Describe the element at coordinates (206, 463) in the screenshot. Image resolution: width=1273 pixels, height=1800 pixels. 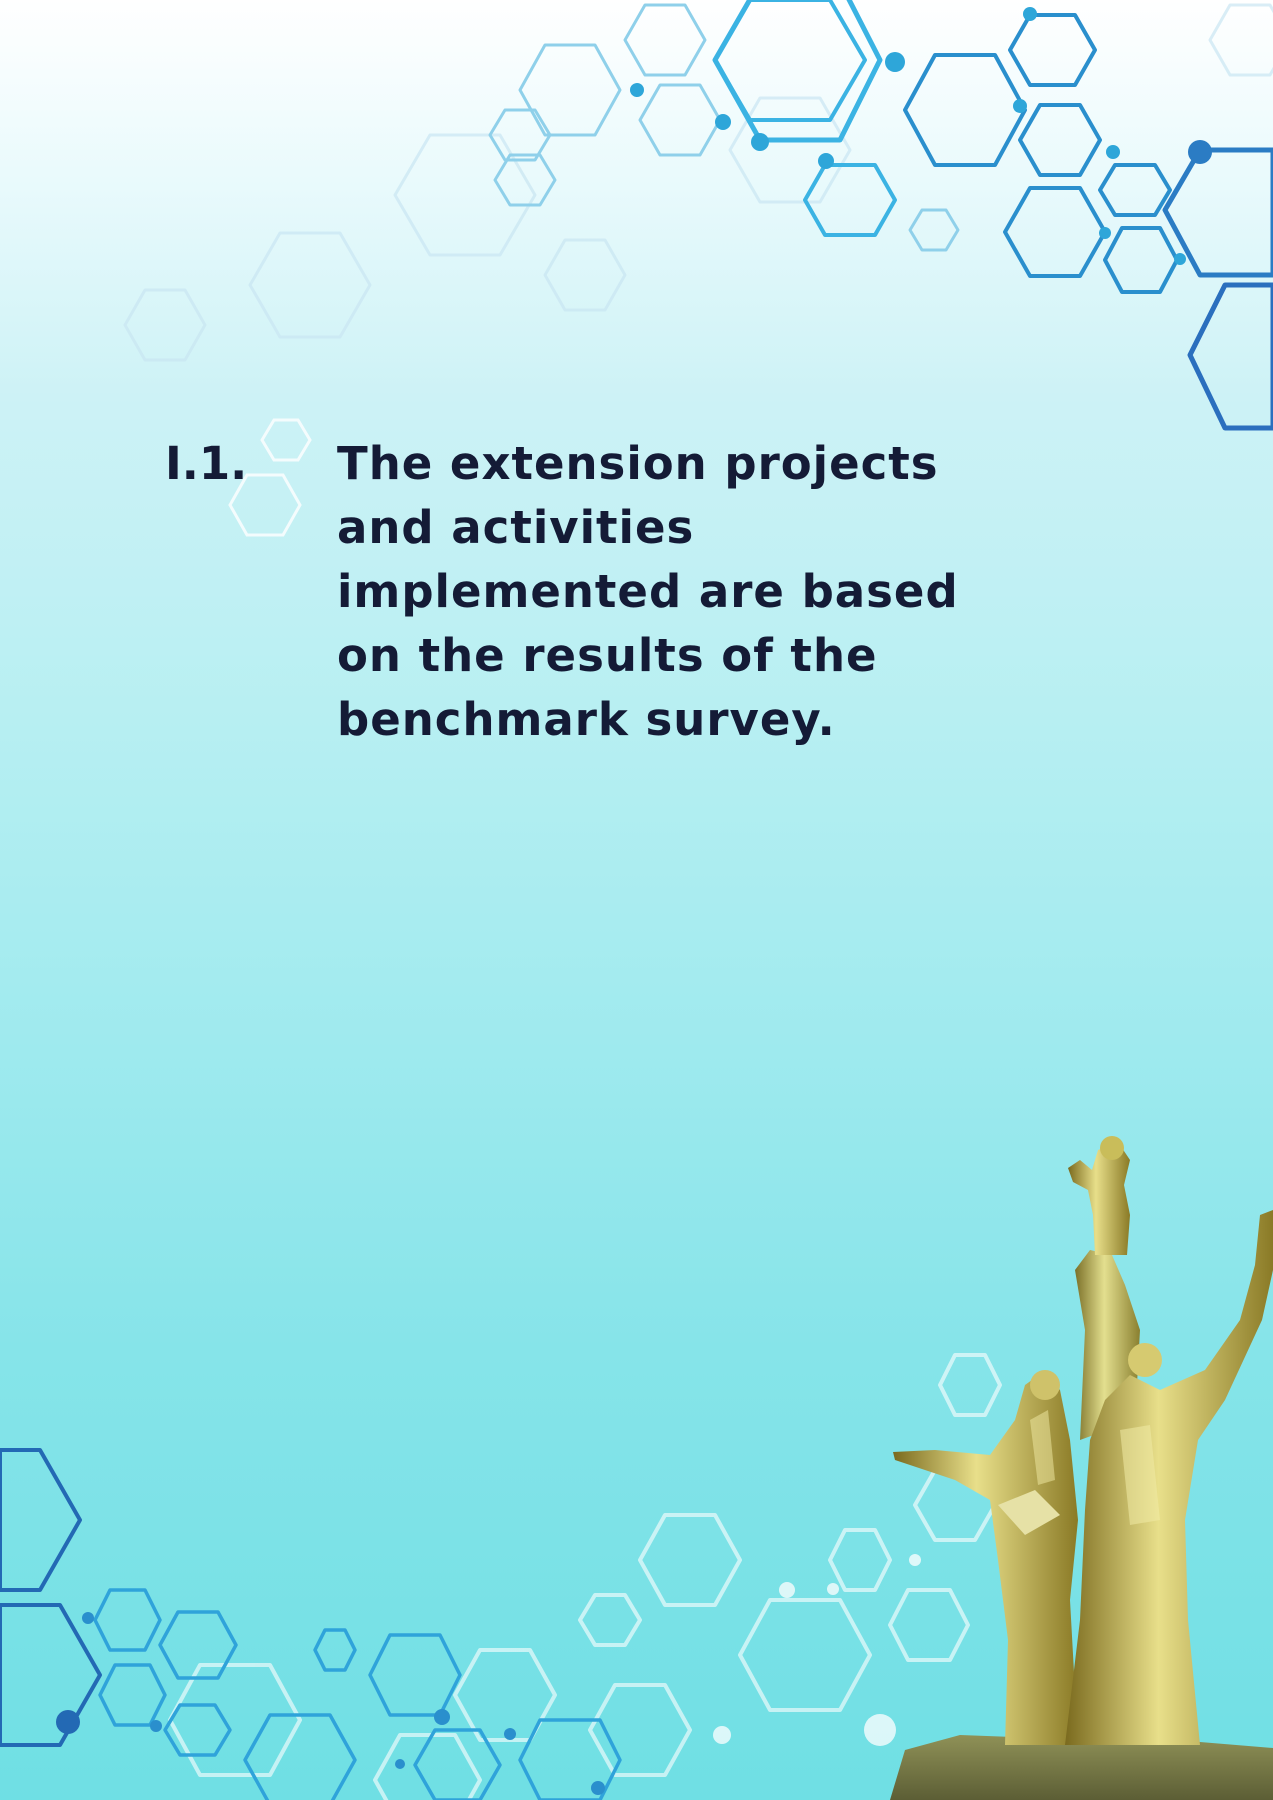
I see `section-number: I.1.` at that location.